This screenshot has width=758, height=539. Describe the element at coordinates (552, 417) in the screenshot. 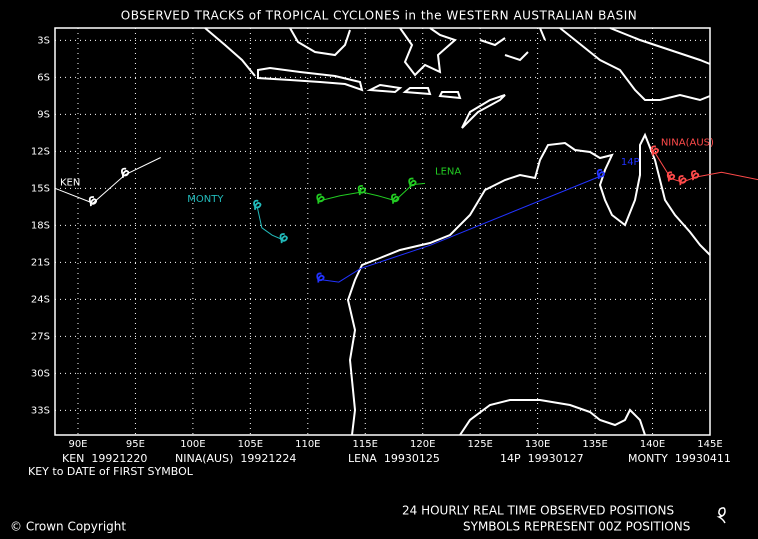

I see `australia-south-coast` at that location.